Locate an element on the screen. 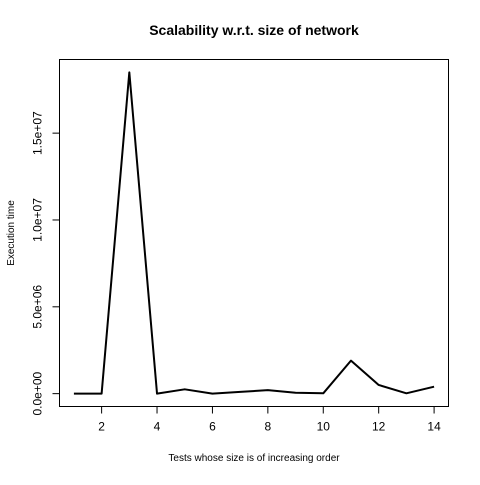  y-tick-label: 1.5e+07 is located at coordinates (38, 133).